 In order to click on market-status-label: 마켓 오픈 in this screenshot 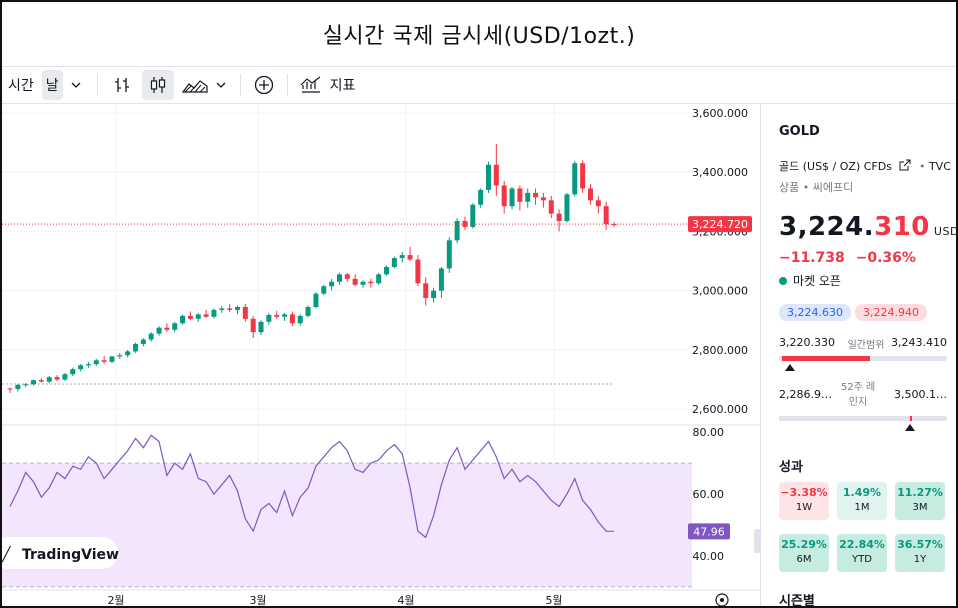, I will do `click(817, 281)`.